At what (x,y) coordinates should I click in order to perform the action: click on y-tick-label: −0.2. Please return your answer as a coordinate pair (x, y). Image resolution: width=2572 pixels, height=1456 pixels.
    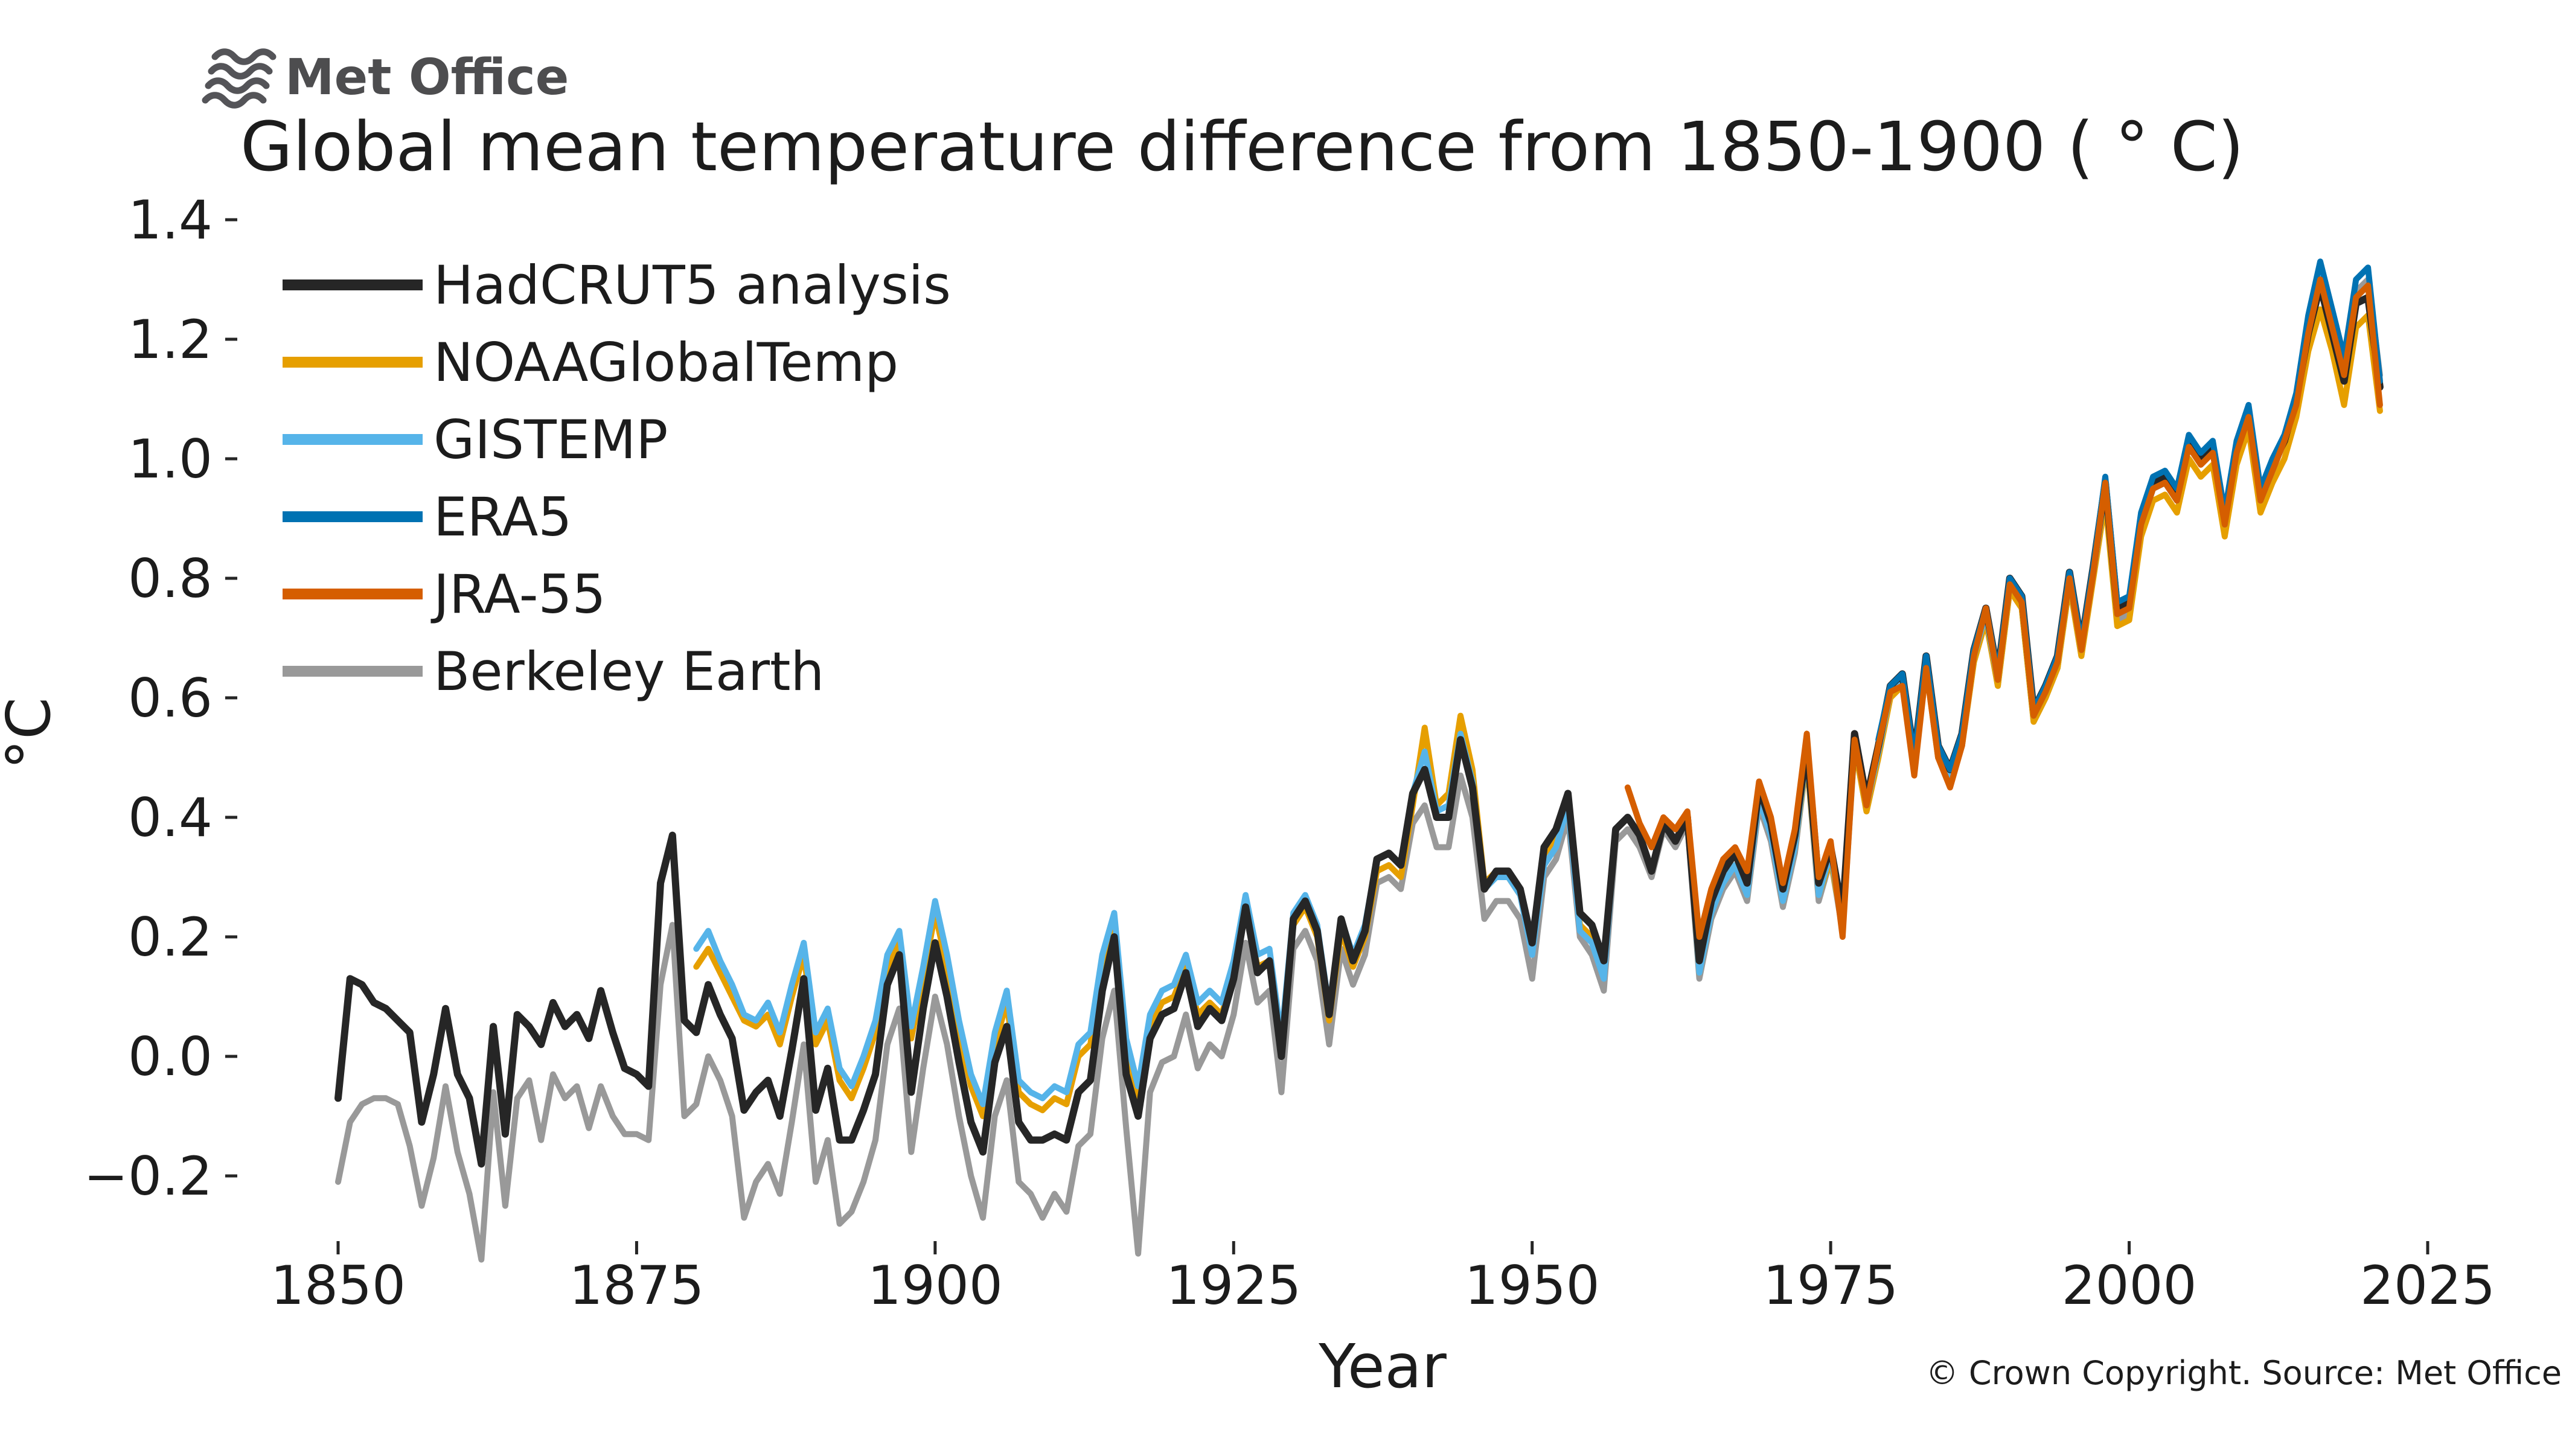
    Looking at the image, I should click on (148, 1176).